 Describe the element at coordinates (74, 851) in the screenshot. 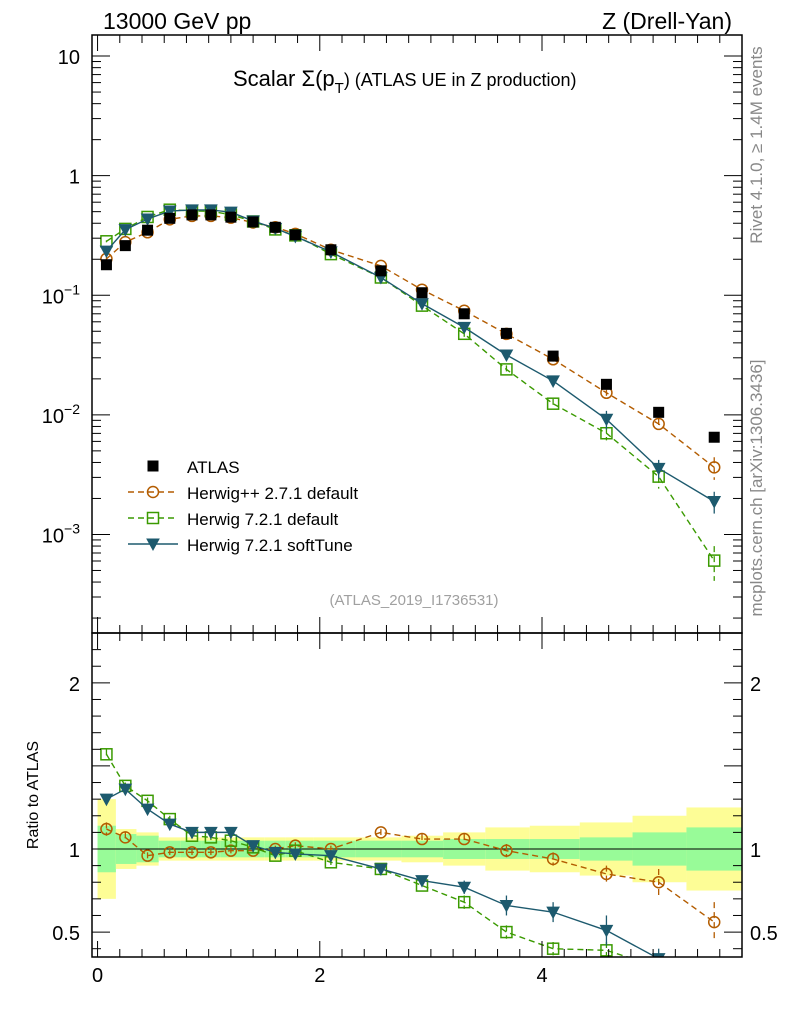

I see `ratio-y-tick-label: 1` at that location.